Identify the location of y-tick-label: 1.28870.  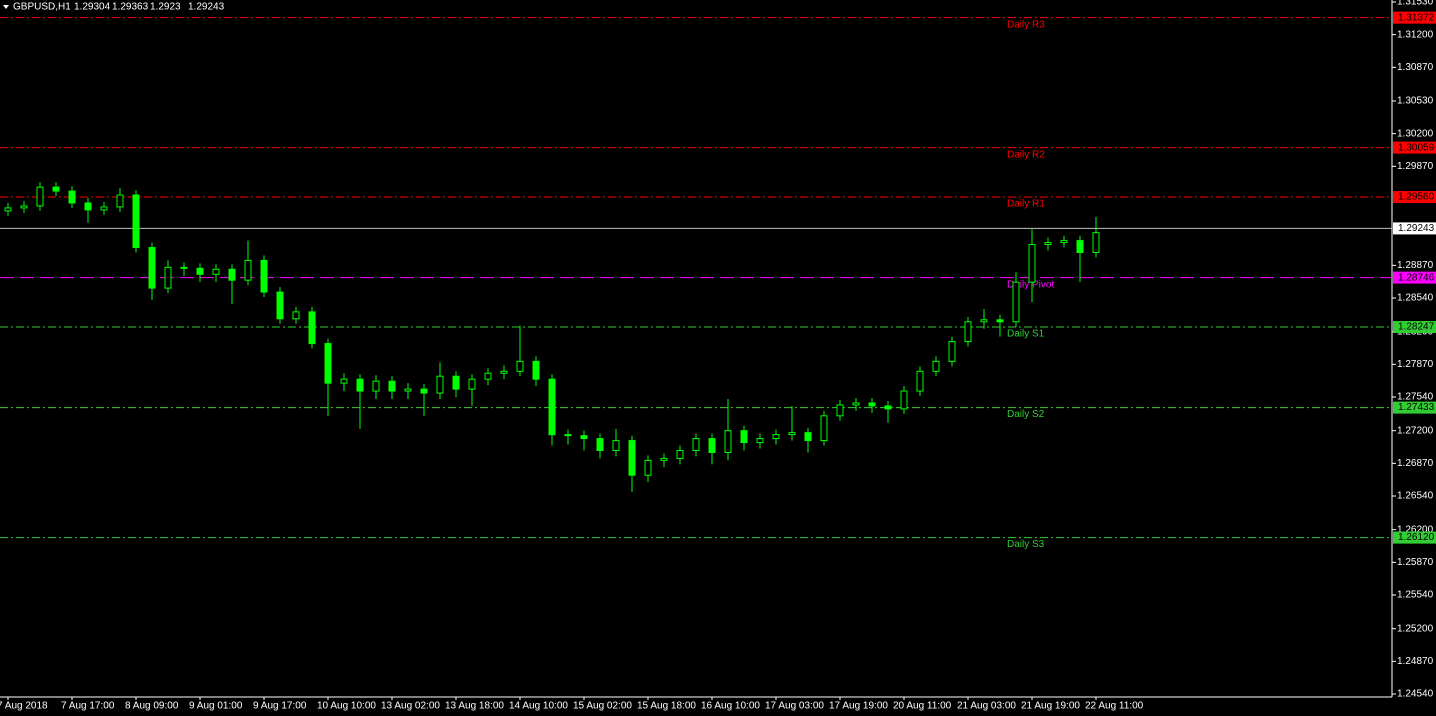
(1415, 265).